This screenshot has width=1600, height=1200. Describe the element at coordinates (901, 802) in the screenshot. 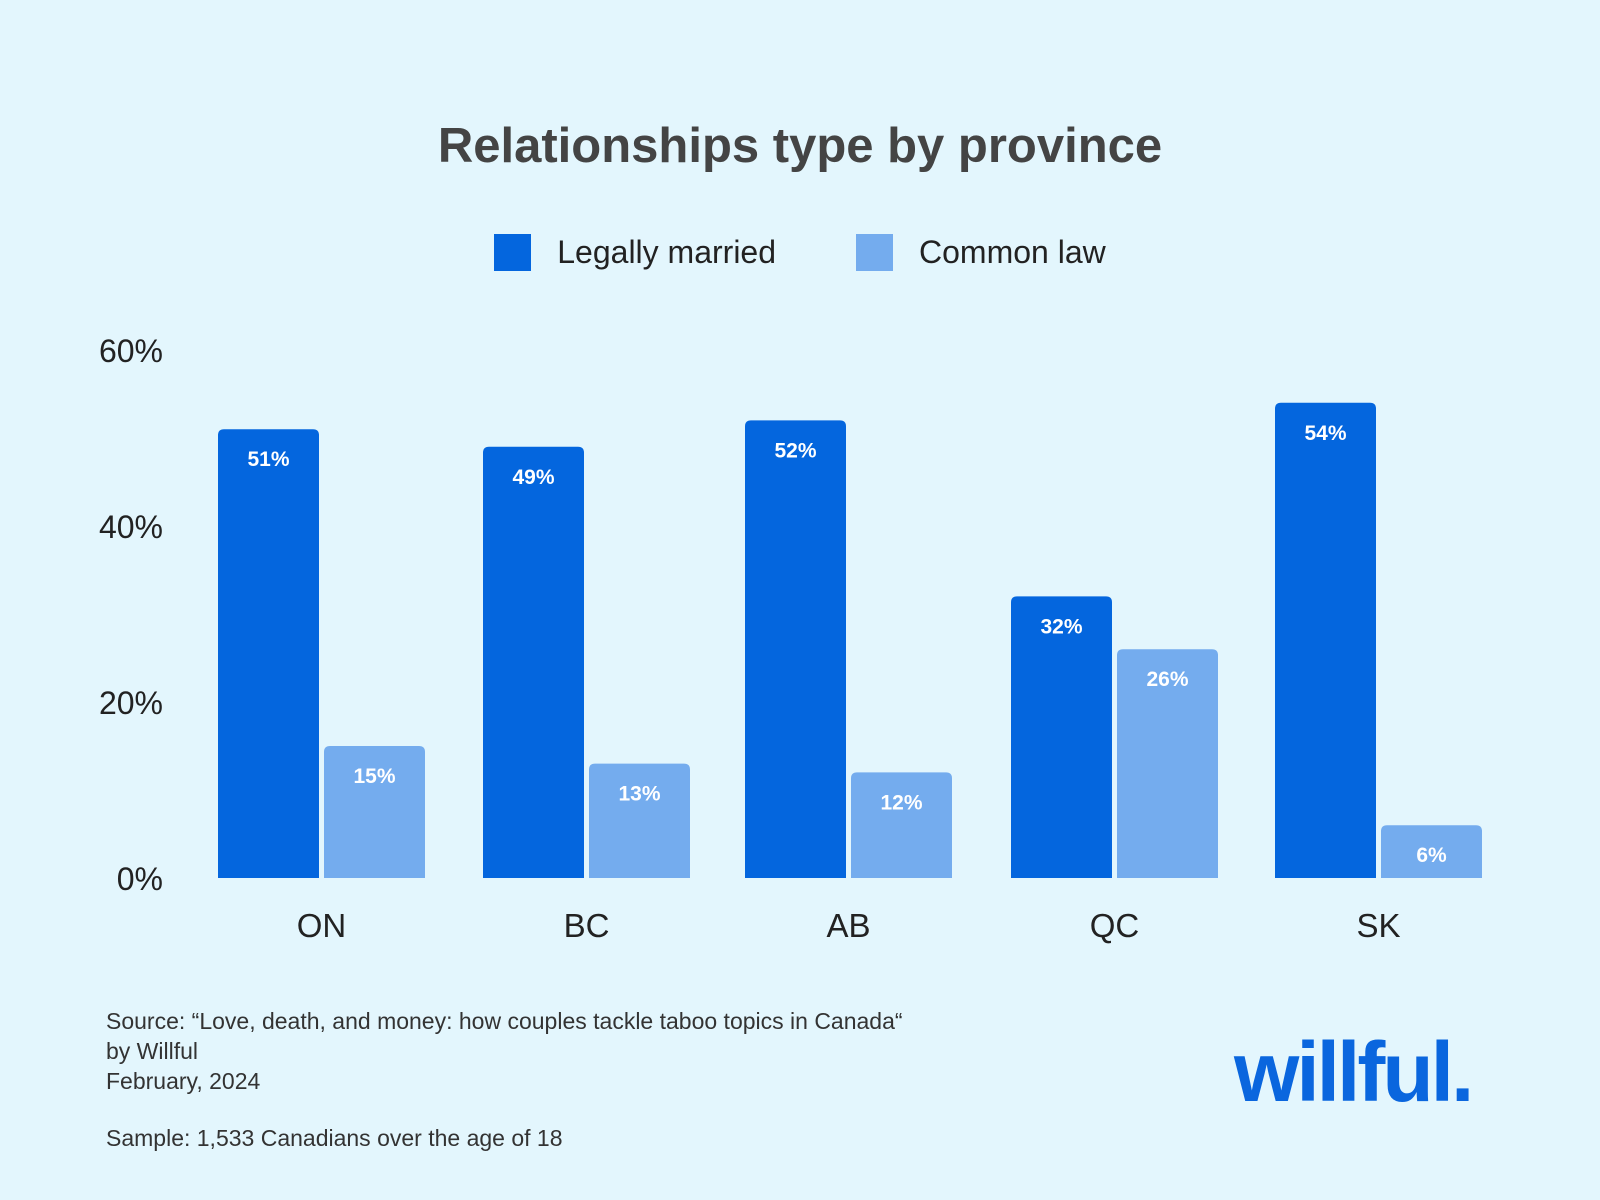

I see `data-label: 12%` at that location.